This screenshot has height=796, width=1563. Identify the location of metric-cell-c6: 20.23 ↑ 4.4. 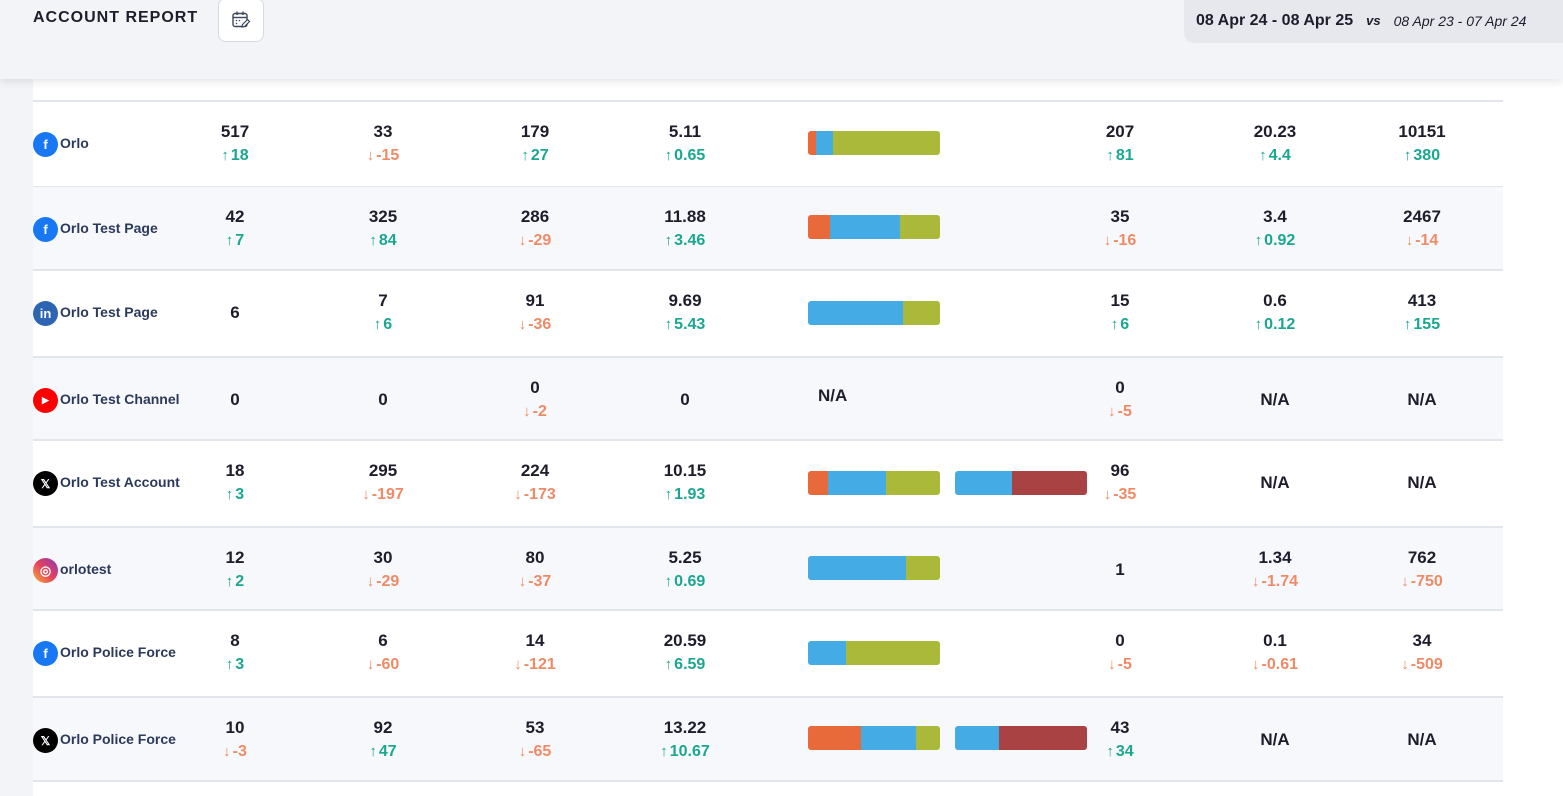
(1275, 144).